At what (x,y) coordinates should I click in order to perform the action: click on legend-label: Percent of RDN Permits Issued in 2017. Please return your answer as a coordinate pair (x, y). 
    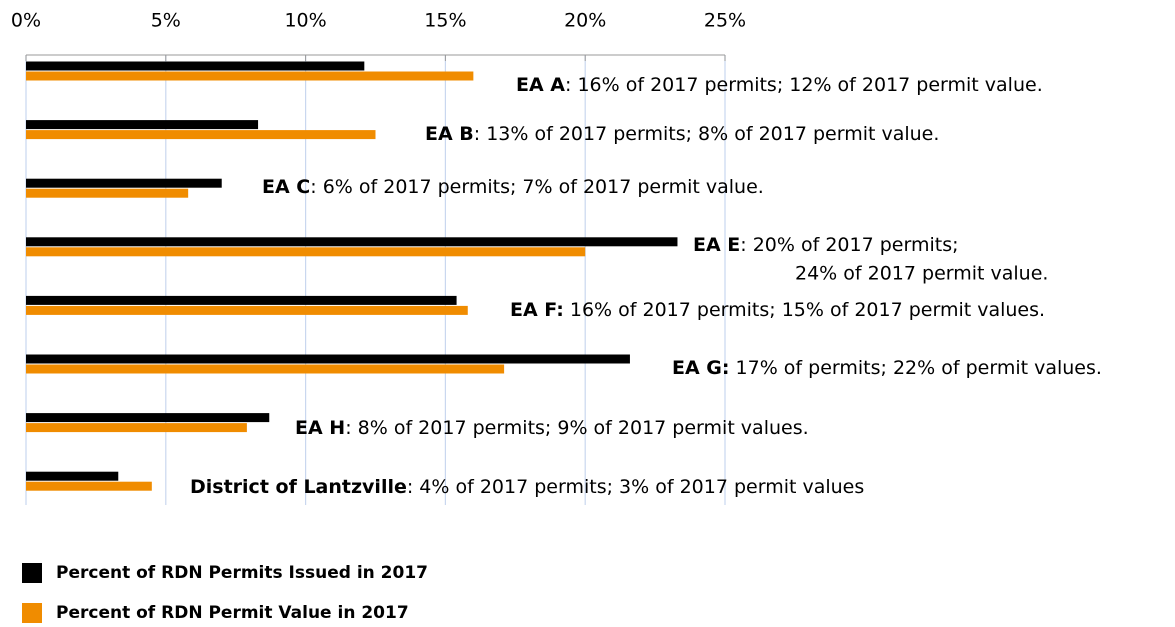
    Looking at the image, I should click on (242, 573).